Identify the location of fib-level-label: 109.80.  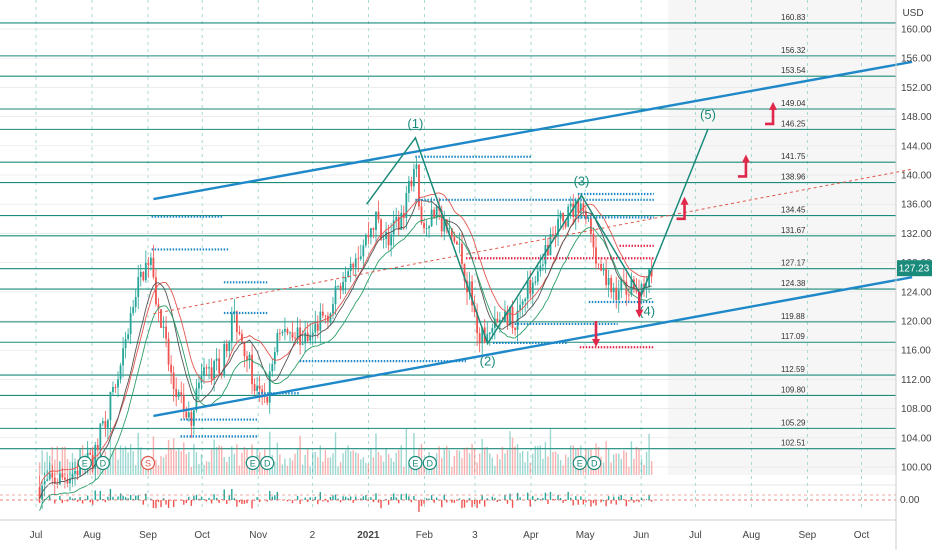
(793, 389).